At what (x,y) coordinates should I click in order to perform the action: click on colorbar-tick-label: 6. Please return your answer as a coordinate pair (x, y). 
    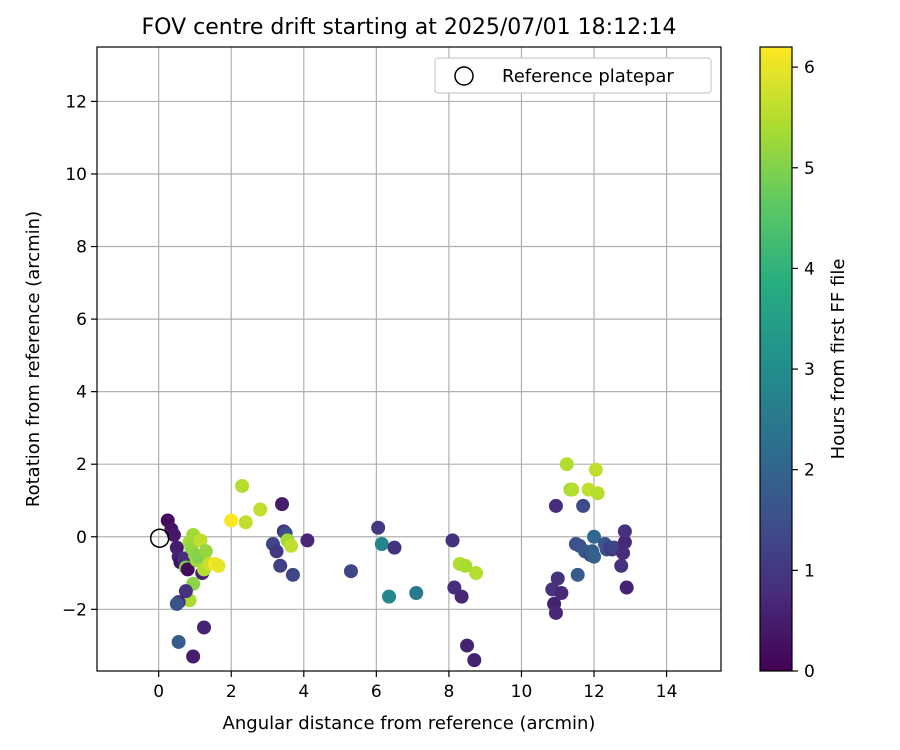
    Looking at the image, I should click on (809, 68).